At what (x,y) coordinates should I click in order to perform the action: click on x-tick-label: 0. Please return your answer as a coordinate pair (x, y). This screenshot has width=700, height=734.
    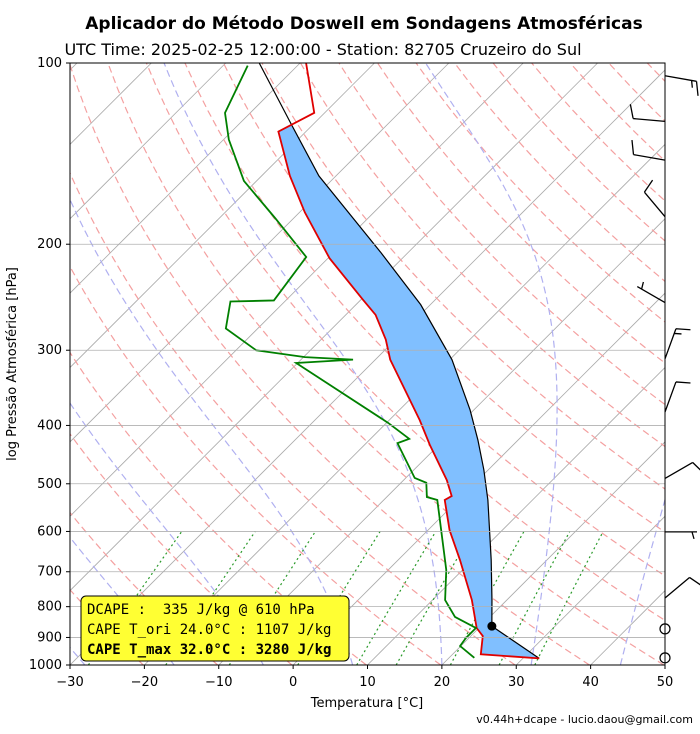
    Looking at the image, I should click on (293, 682).